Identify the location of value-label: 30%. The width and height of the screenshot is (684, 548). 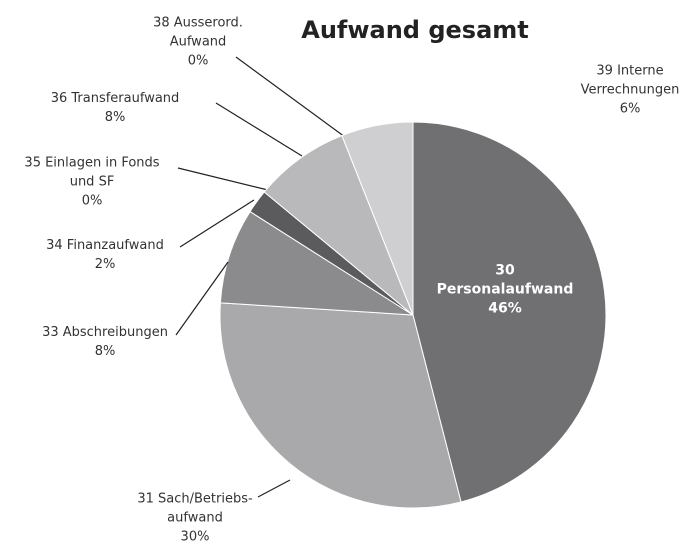
(195, 537).